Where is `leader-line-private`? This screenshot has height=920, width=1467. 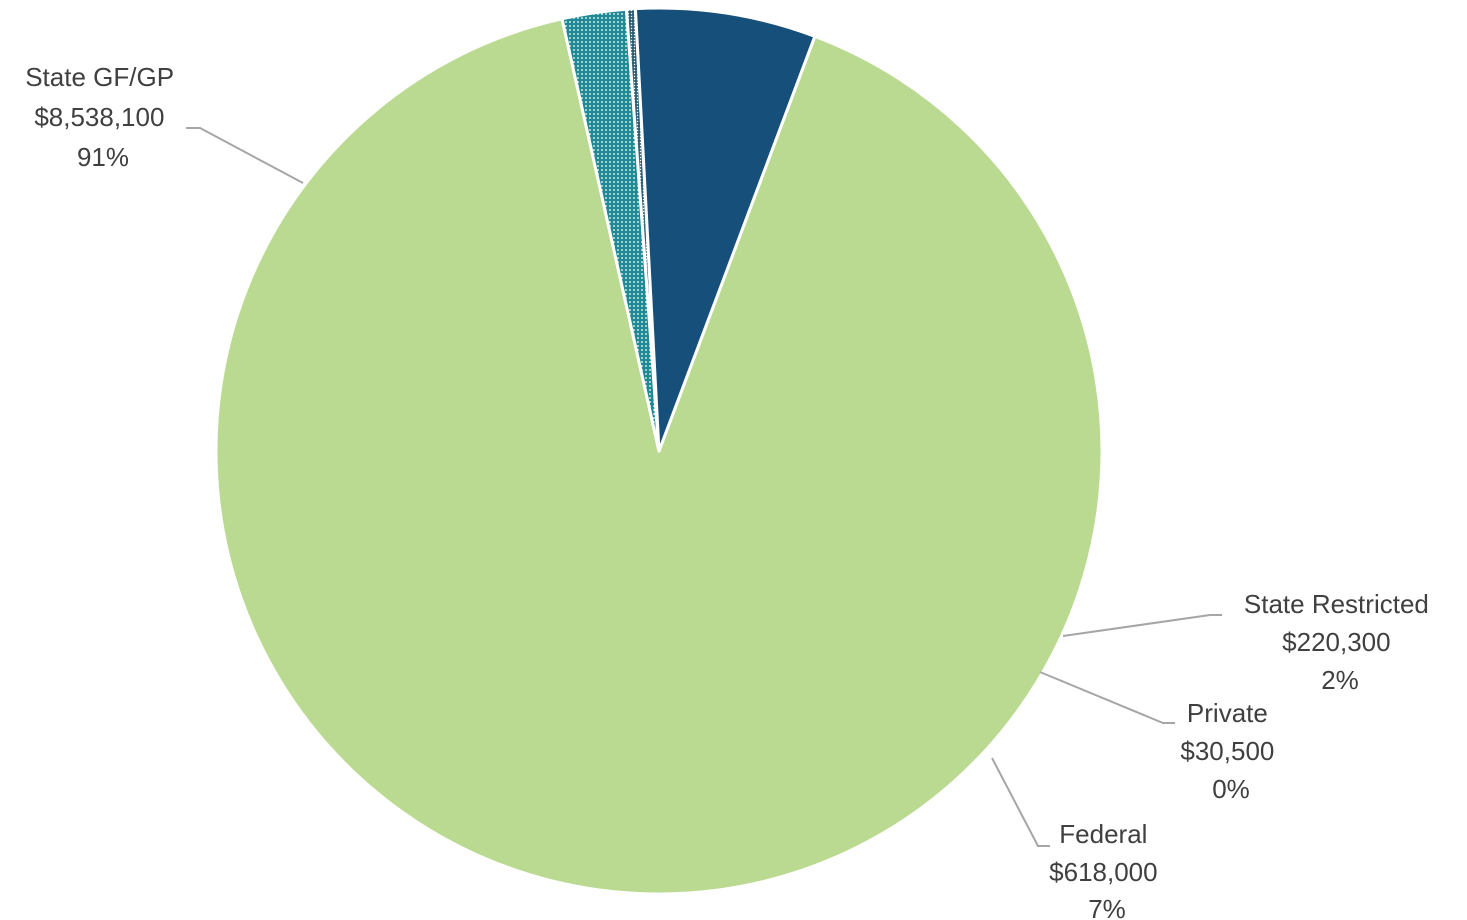
leader-line-private is located at coordinates (1107, 697).